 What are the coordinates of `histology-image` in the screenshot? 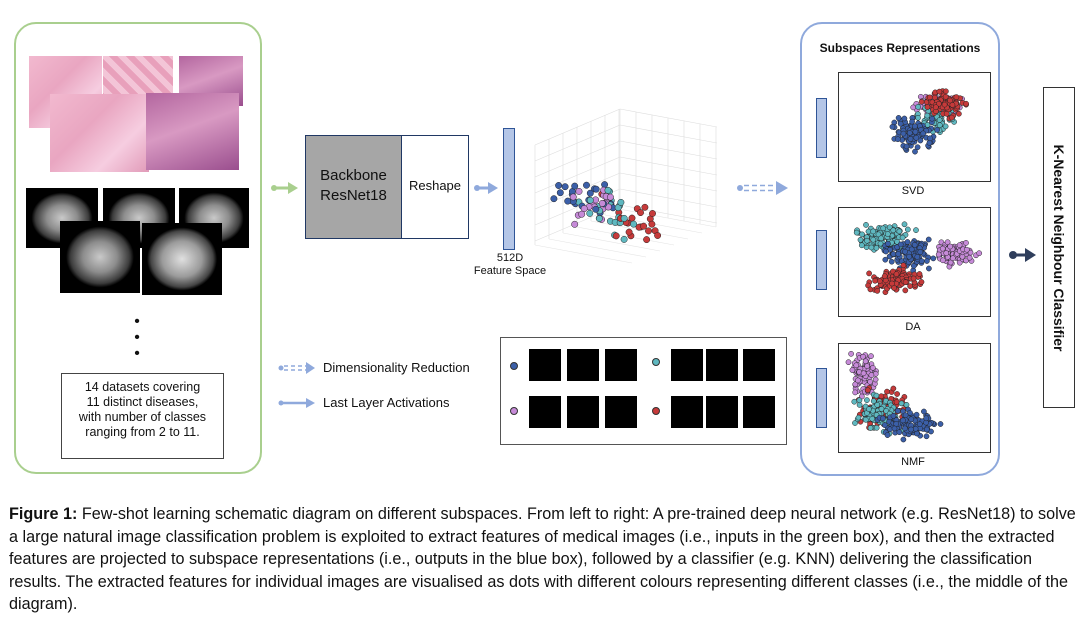 It's located at (99, 133).